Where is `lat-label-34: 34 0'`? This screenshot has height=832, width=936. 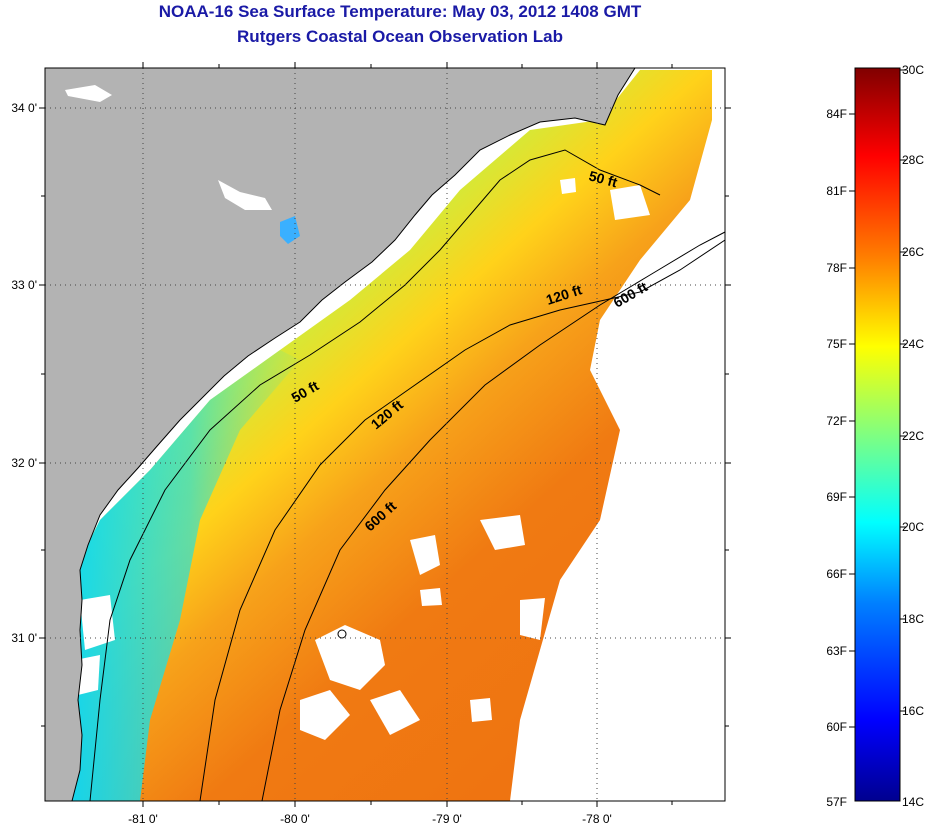
lat-label-34: 34 0' is located at coordinates (24, 108).